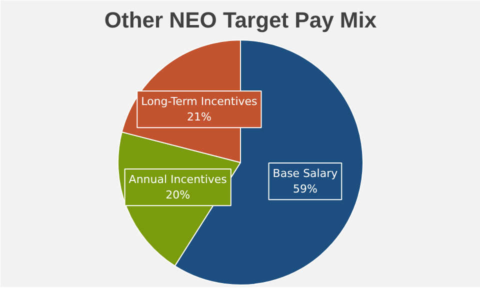 This screenshot has width=480, height=288. I want to click on data-label: 20%, so click(178, 195).